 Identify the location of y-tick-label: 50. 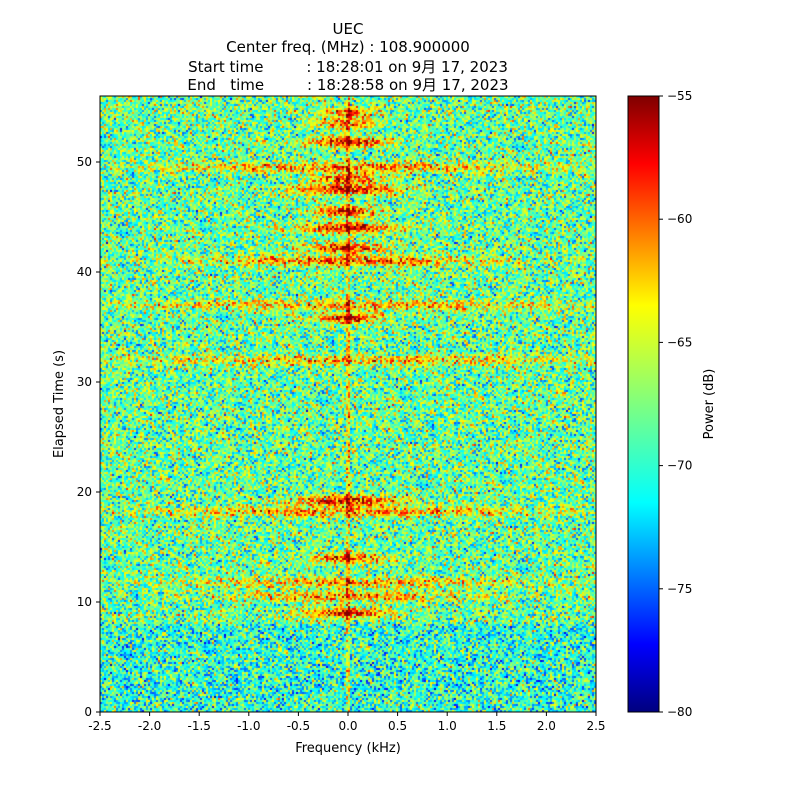
(84, 162).